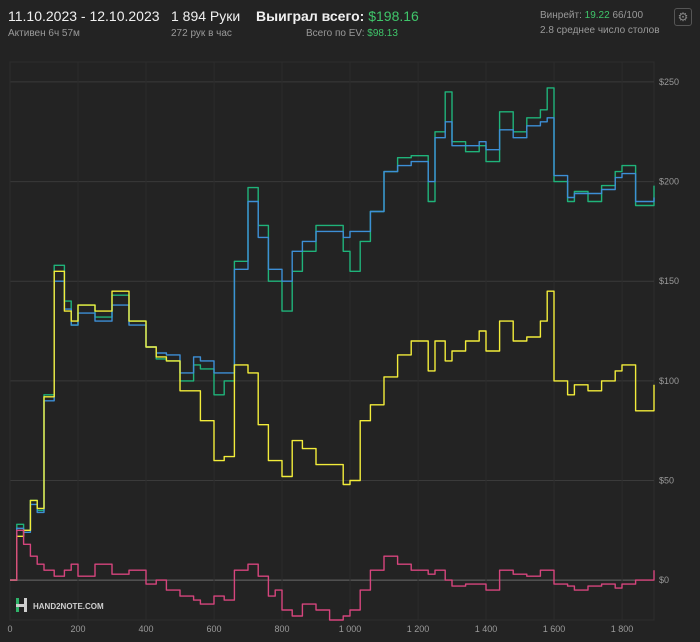 The width and height of the screenshot is (700, 642). Describe the element at coordinates (393, 16) in the screenshot. I see `won-value: $198.16` at that location.